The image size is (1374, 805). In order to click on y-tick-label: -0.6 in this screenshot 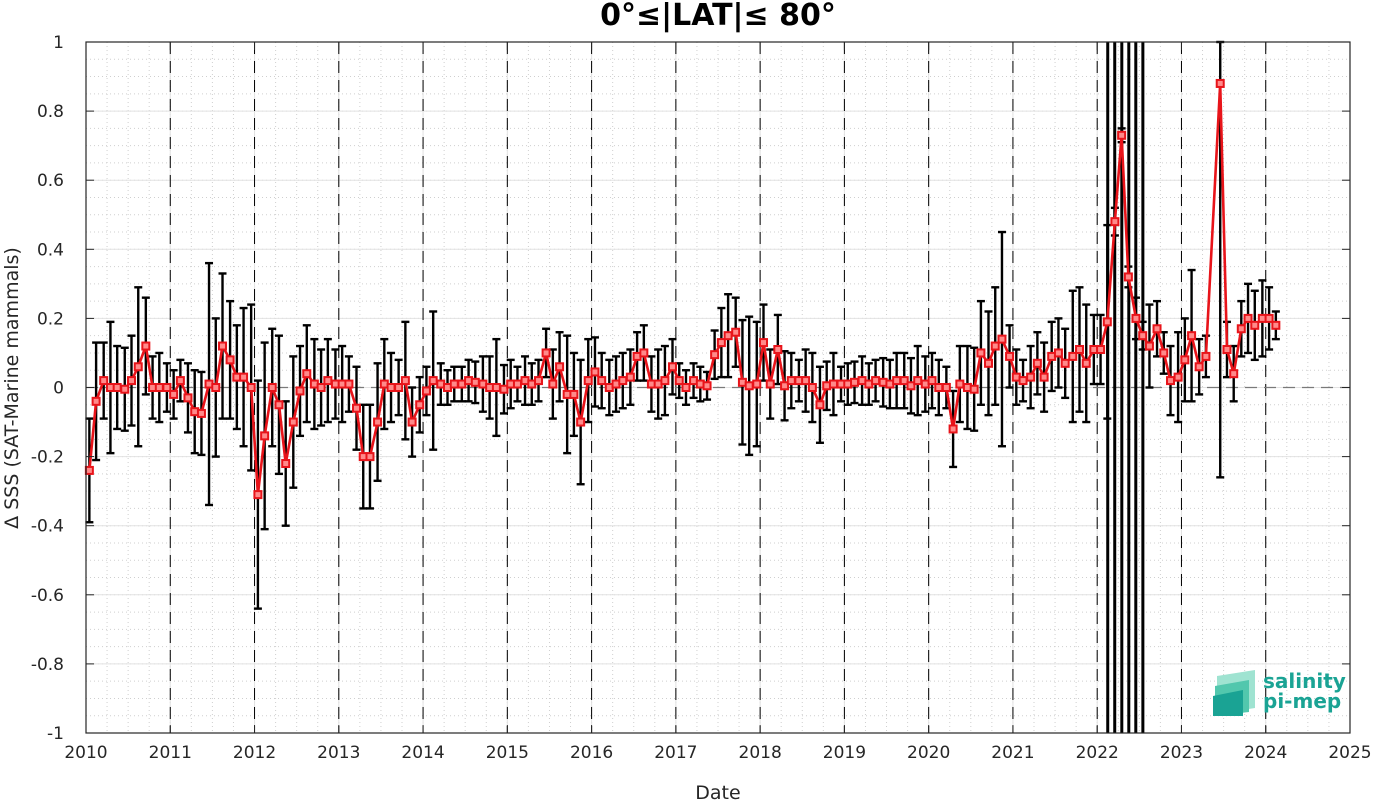, I will do `click(47, 596)`.